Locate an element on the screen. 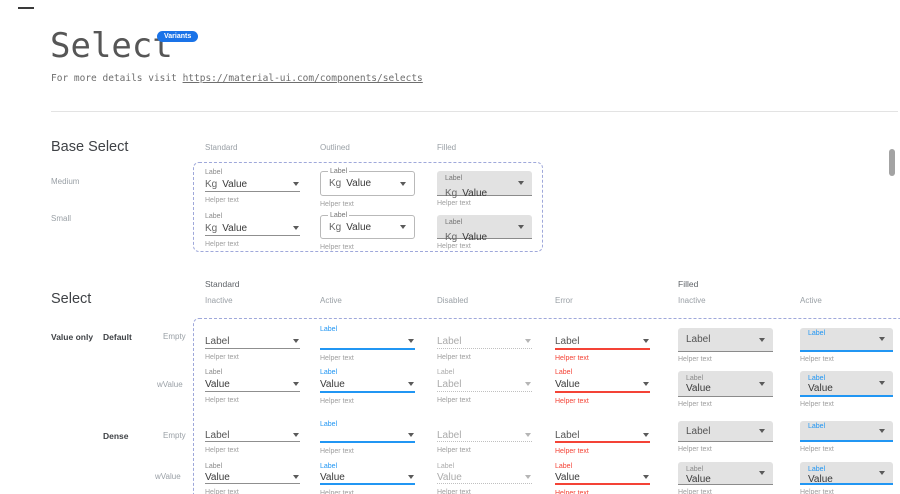  state-header-active: Active is located at coordinates (331, 300).